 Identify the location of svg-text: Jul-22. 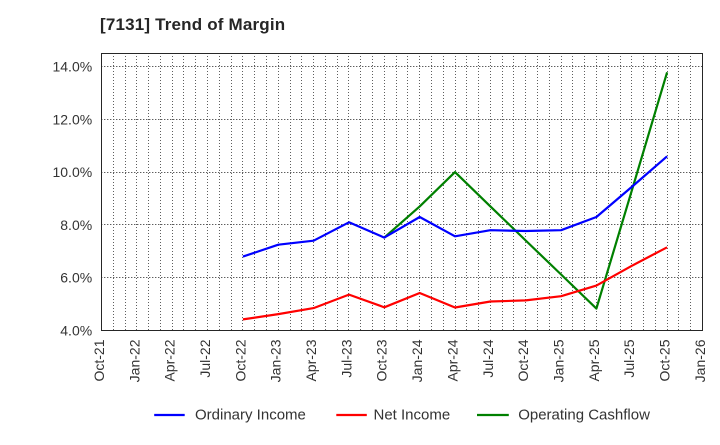
(205, 358).